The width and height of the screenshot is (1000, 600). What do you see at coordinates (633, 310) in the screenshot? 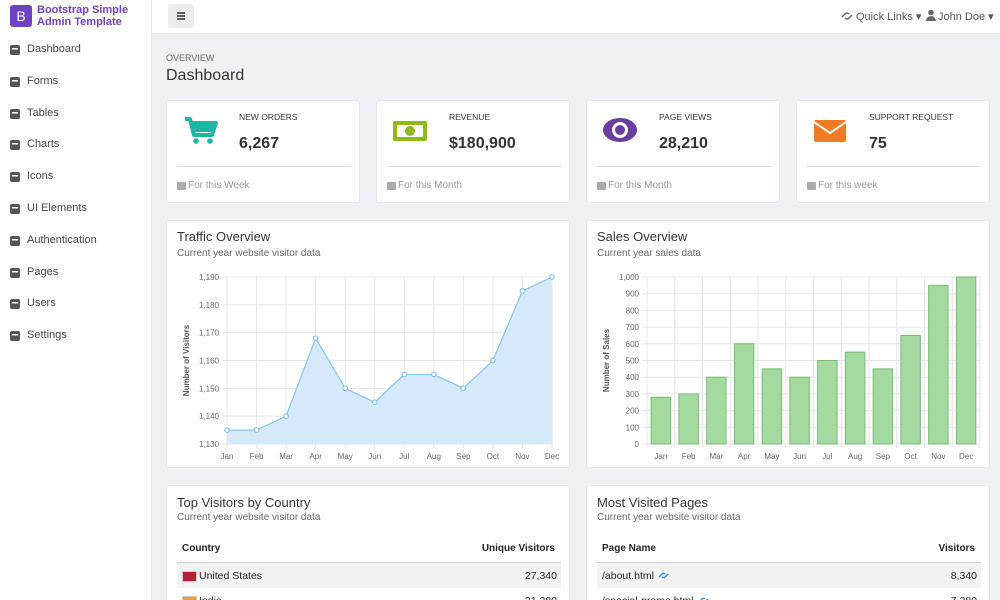
I see `y-tick-label: 800` at bounding box center [633, 310].